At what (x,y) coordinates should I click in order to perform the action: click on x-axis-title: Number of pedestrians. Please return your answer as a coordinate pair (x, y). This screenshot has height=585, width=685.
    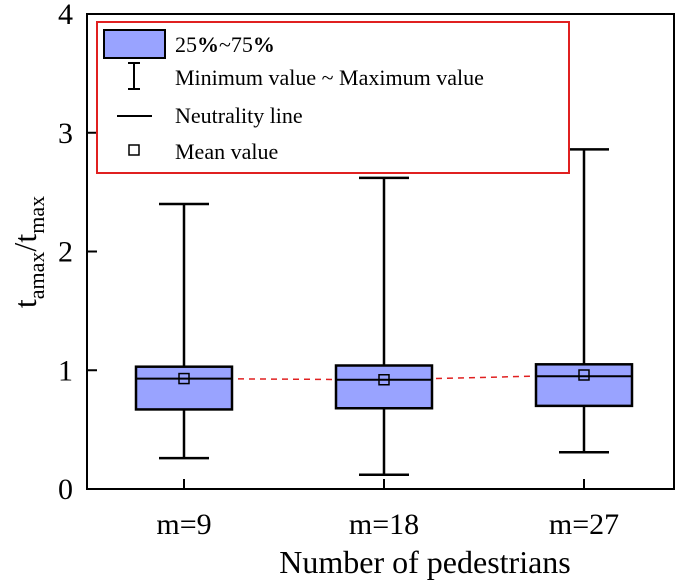
    Looking at the image, I should click on (424, 562).